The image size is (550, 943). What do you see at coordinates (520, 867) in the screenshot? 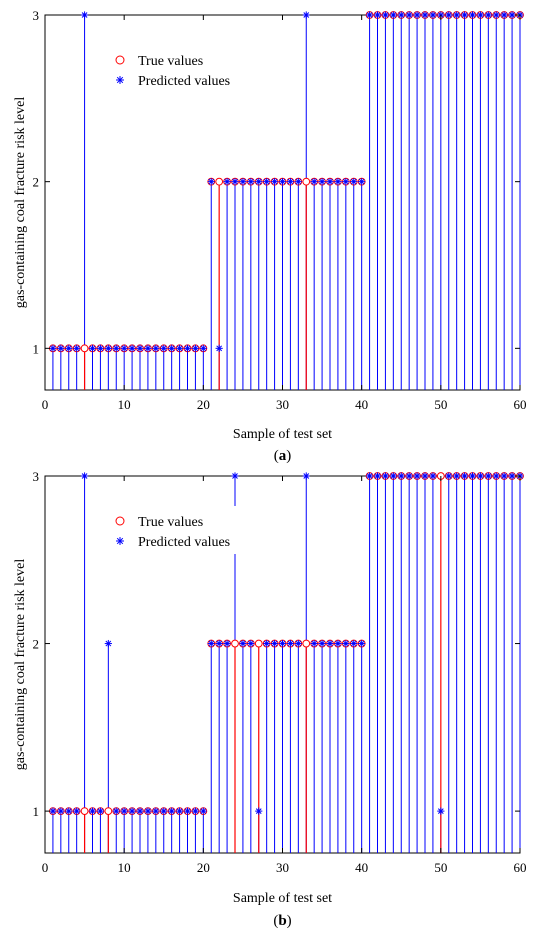
I see `x-tick-label: 60` at bounding box center [520, 867].